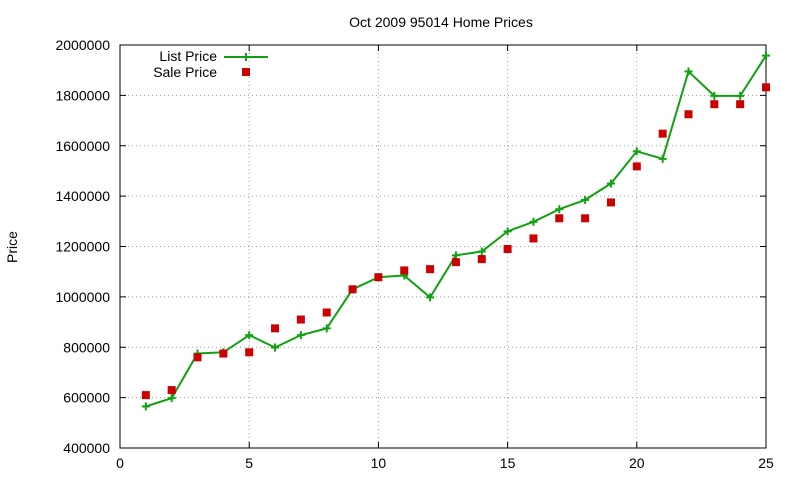 Image resolution: width=800 pixels, height=480 pixels. Describe the element at coordinates (637, 463) in the screenshot. I see `x-tick-label: 20` at that location.